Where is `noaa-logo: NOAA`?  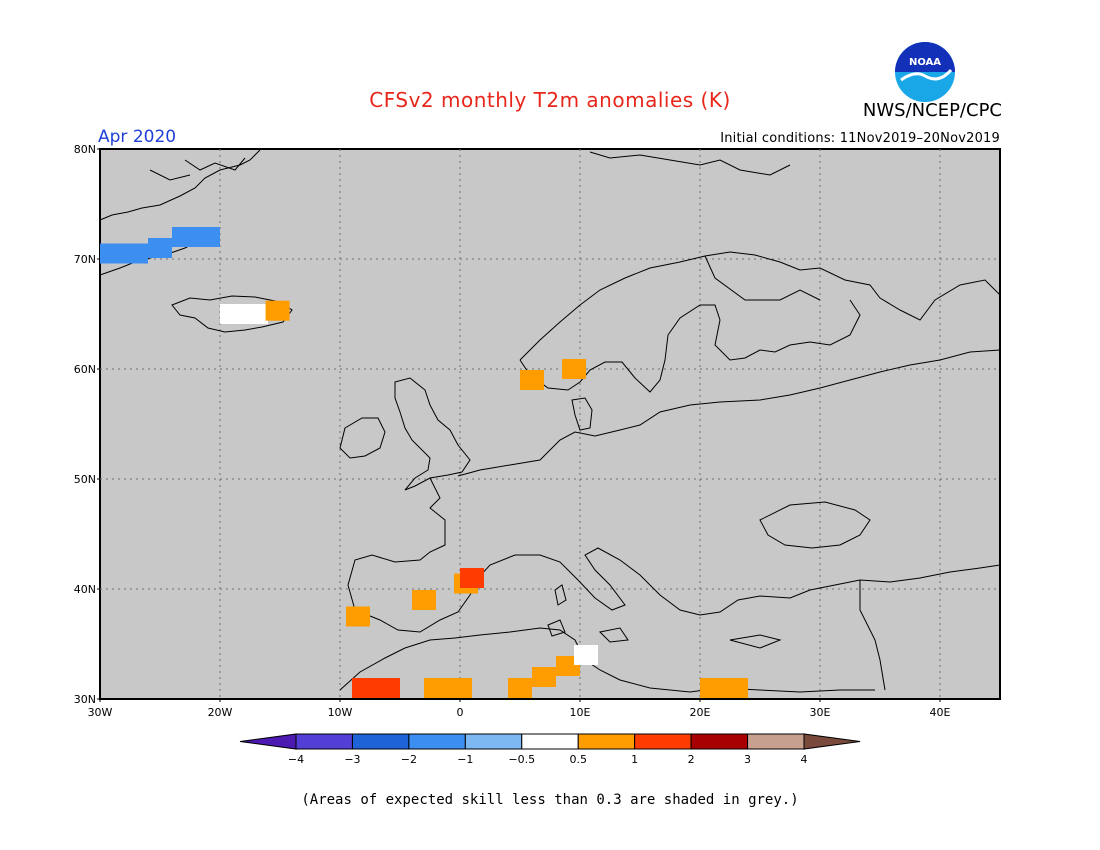
noaa-logo: NOAA is located at coordinates (925, 72).